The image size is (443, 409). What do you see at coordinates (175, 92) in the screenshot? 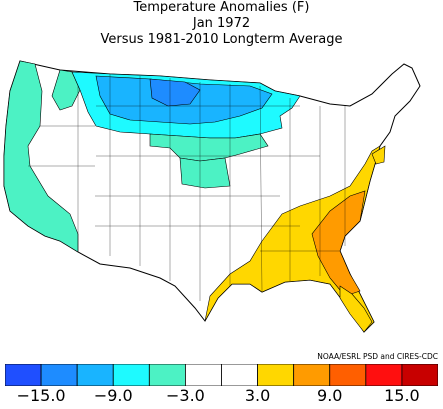
I see `northern-plains-deep-cold` at bounding box center [175, 92].